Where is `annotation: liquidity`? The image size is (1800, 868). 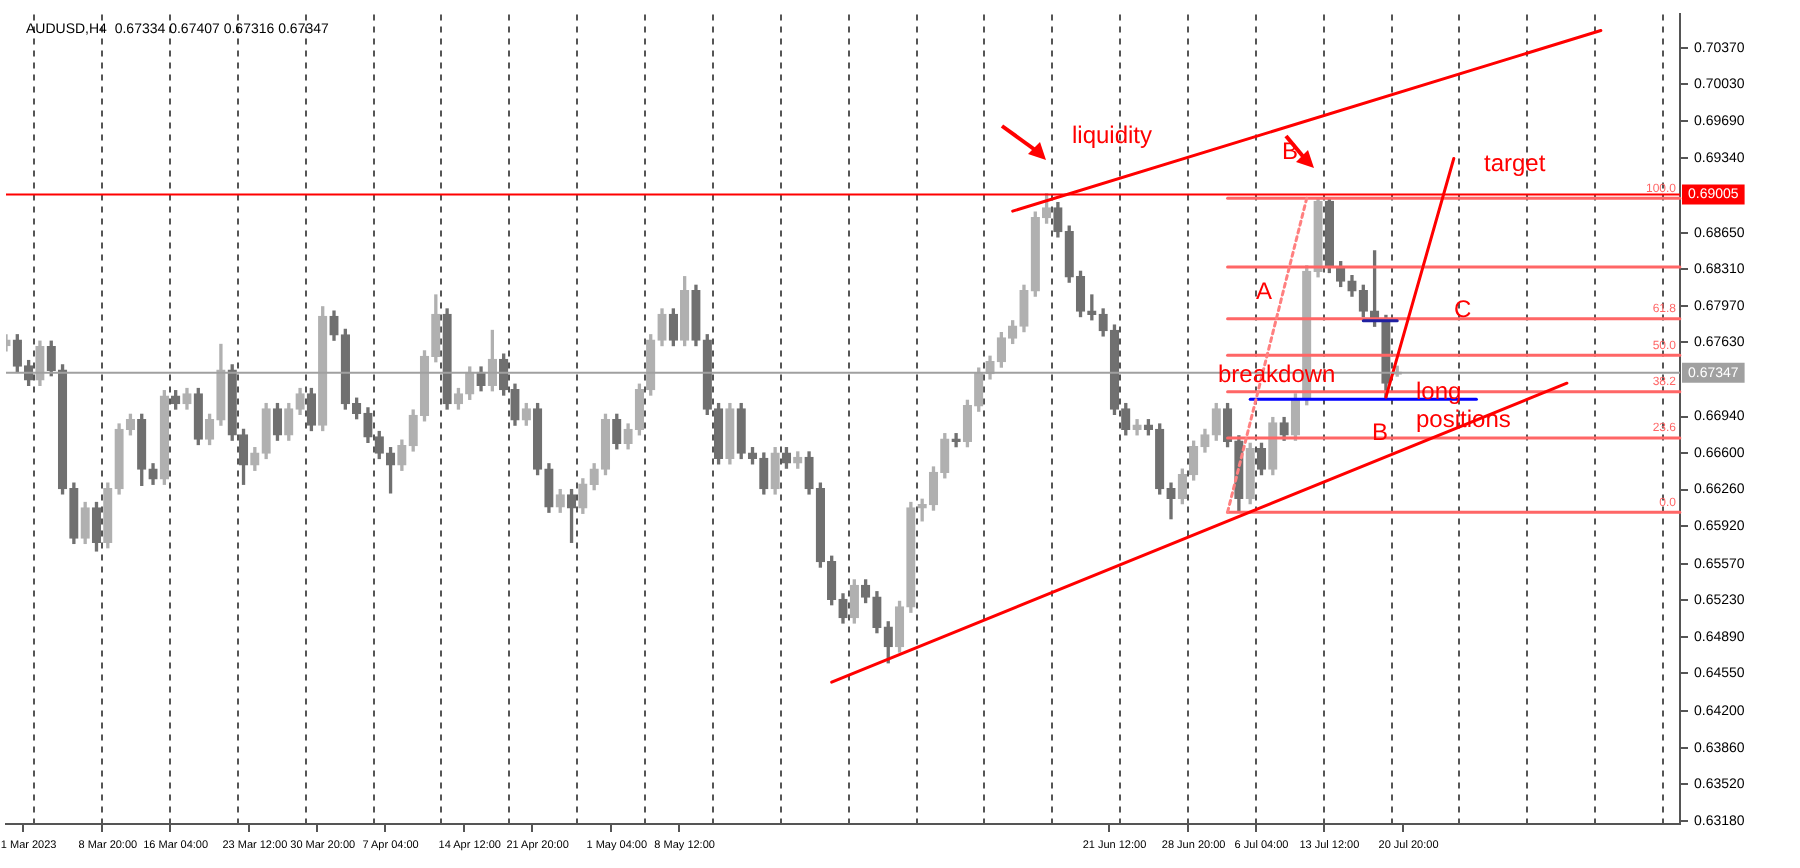
annotation: liquidity is located at coordinates (1112, 134).